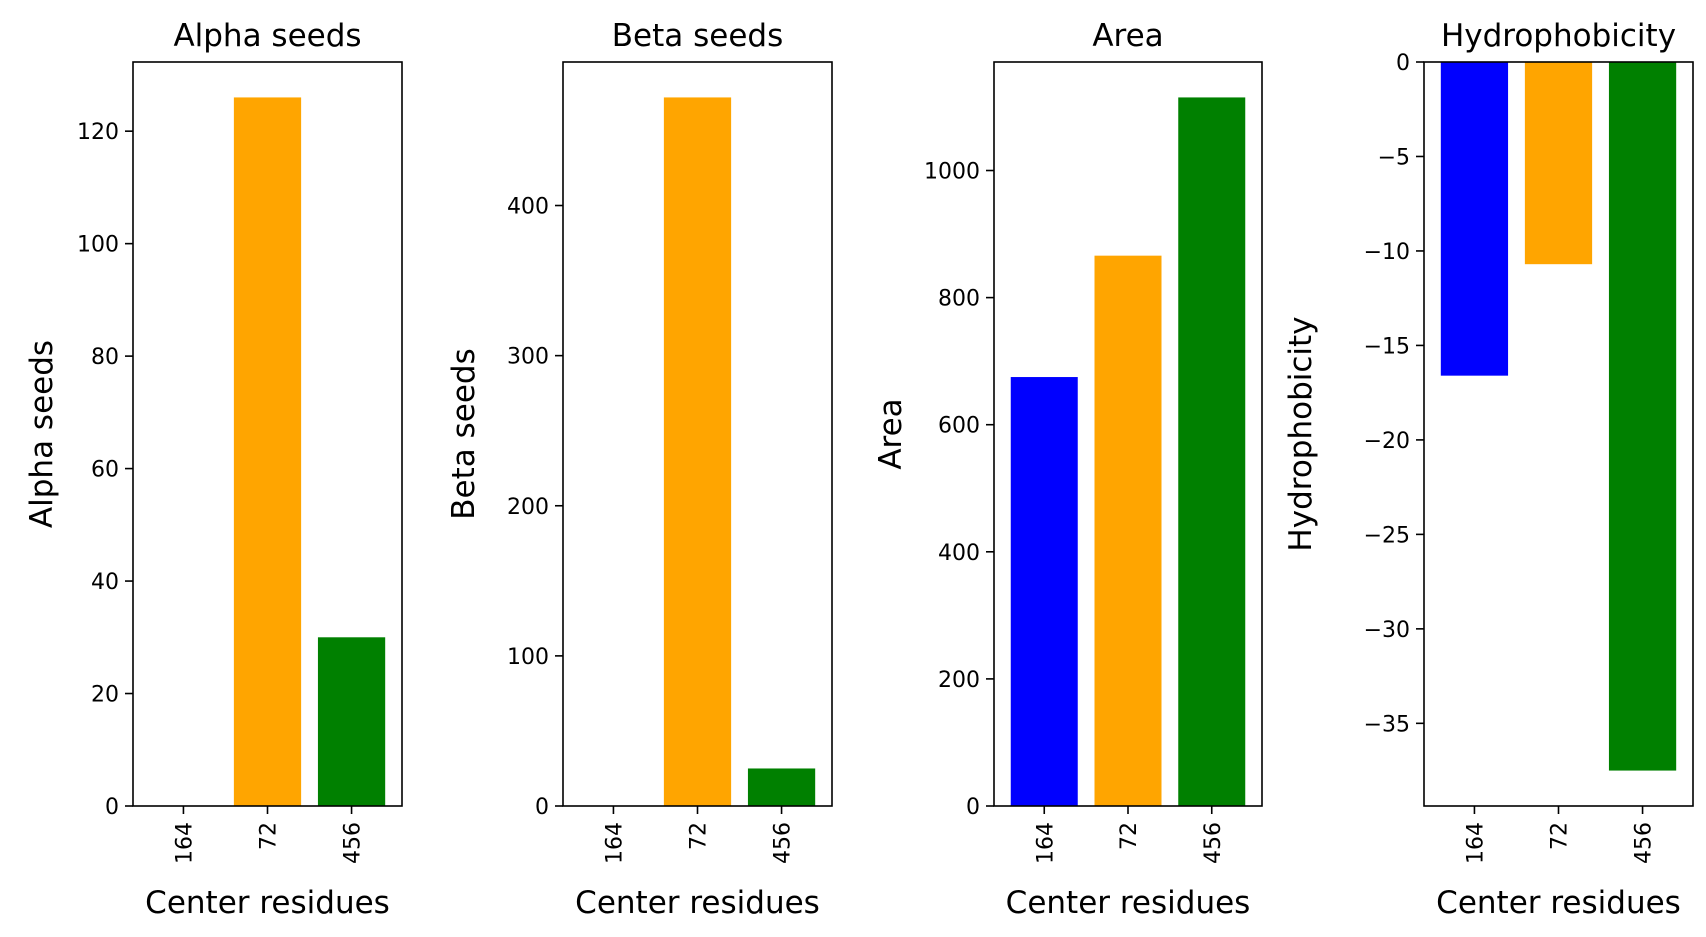 This screenshot has width=1706, height=937. What do you see at coordinates (105, 582) in the screenshot?
I see `y-tick-label: 40` at bounding box center [105, 582].